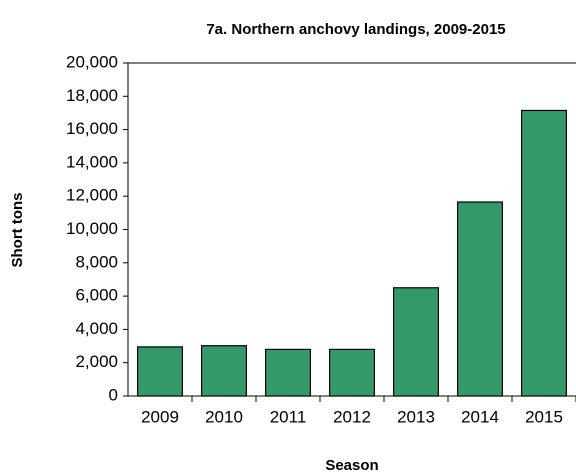  I want to click on y-tick-label: 4,000, so click(96, 328).